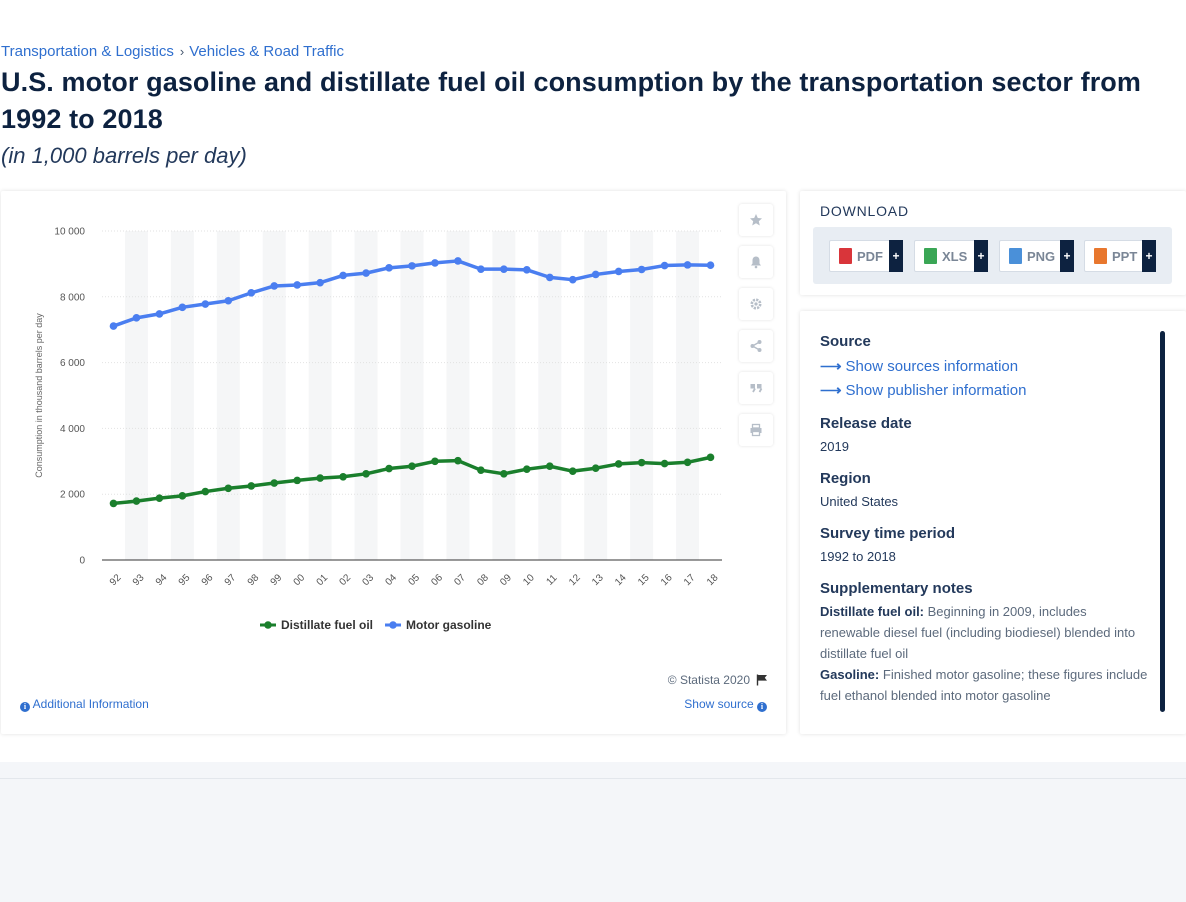  Describe the element at coordinates (756, 262) in the screenshot. I see `bell-icon` at that location.